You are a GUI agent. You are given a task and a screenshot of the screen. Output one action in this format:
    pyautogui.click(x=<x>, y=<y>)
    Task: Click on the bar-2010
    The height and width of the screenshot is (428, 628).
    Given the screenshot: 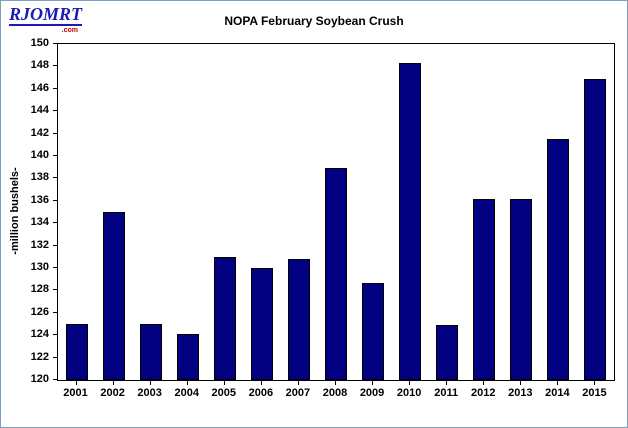 What is the action you would take?
    pyautogui.click(x=410, y=221)
    